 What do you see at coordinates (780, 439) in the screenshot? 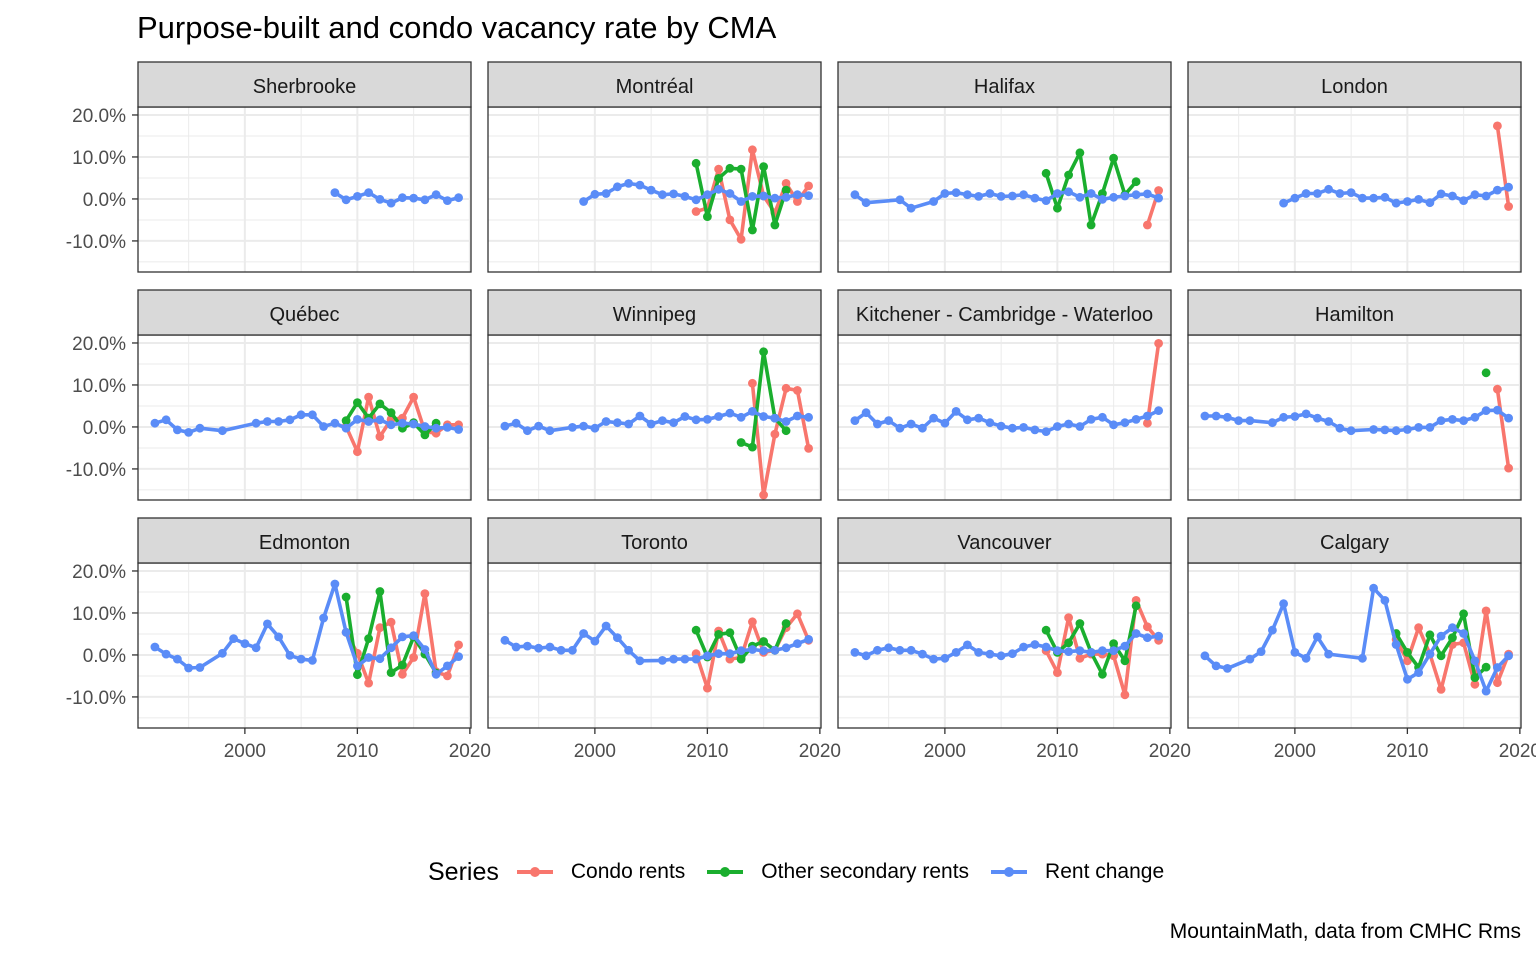
I see `series-line-condo-rents` at bounding box center [780, 439].